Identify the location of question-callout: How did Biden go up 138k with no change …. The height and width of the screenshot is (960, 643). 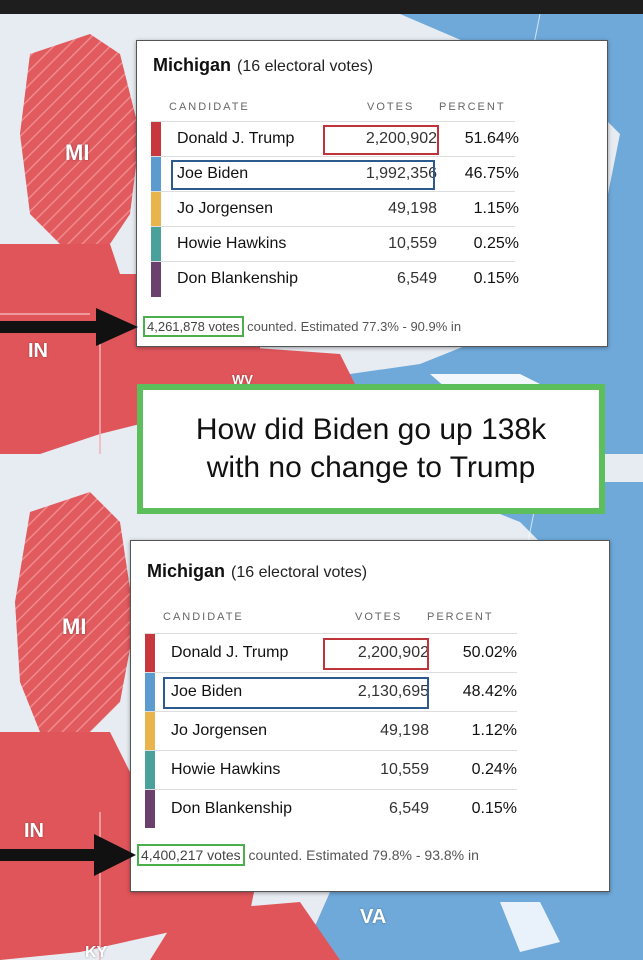
(371, 449).